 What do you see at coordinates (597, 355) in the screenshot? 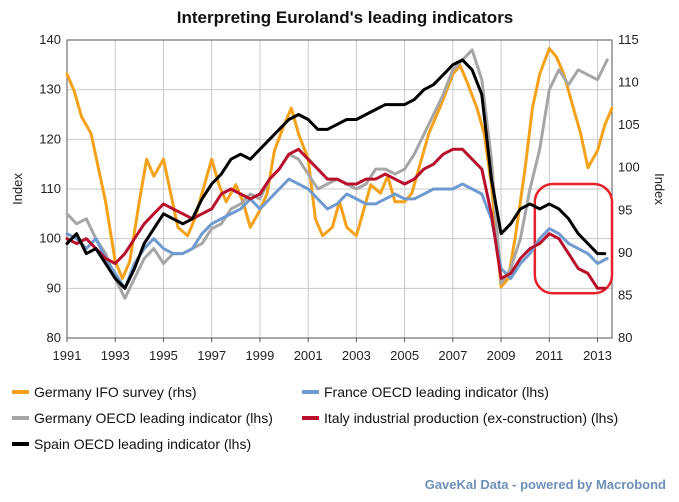
I see `x-tick-label: 2013` at bounding box center [597, 355].